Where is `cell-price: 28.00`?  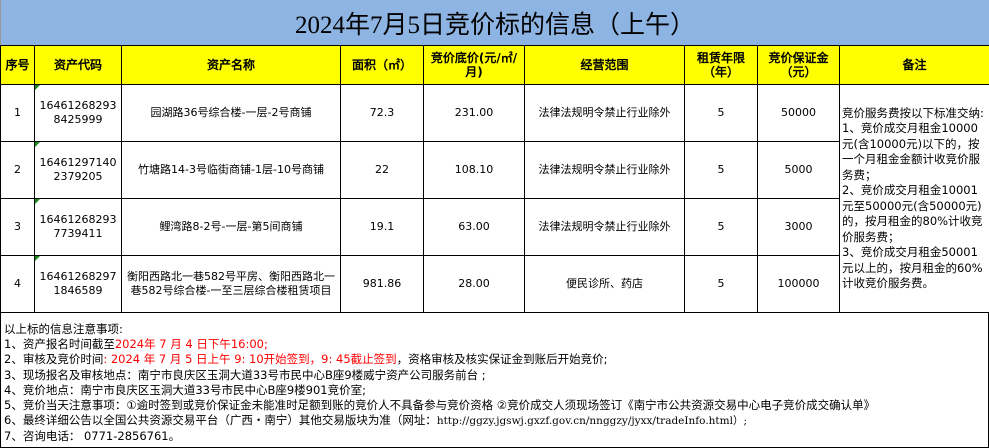
cell-price: 28.00 is located at coordinates (474, 284).